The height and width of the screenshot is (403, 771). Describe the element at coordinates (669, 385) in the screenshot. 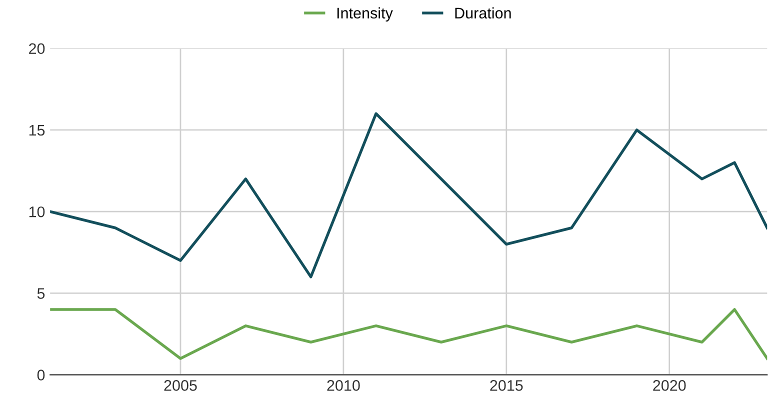

I see `x-tick-label: 2020` at that location.